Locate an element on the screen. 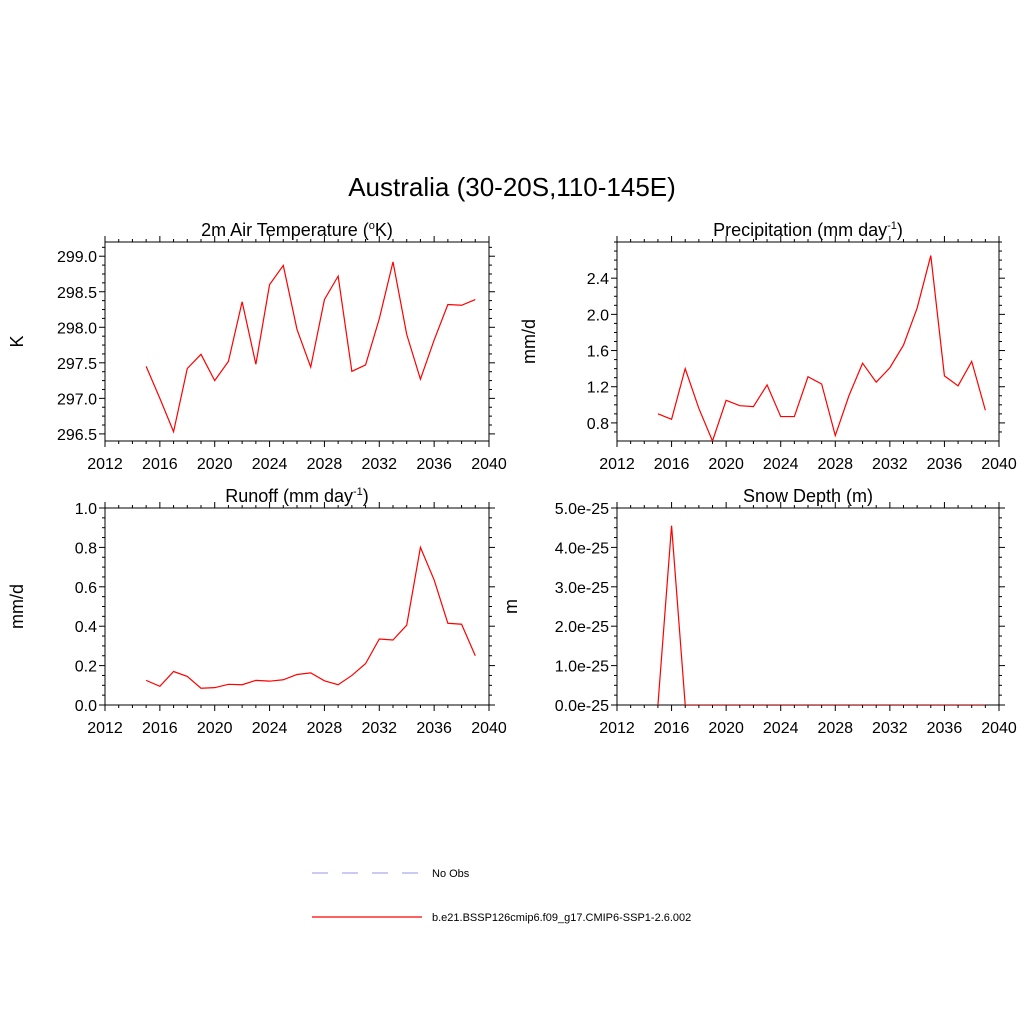 Image resolution: width=1024 pixels, height=1024 pixels. y-tick-label: 1.0 is located at coordinates (86, 509).